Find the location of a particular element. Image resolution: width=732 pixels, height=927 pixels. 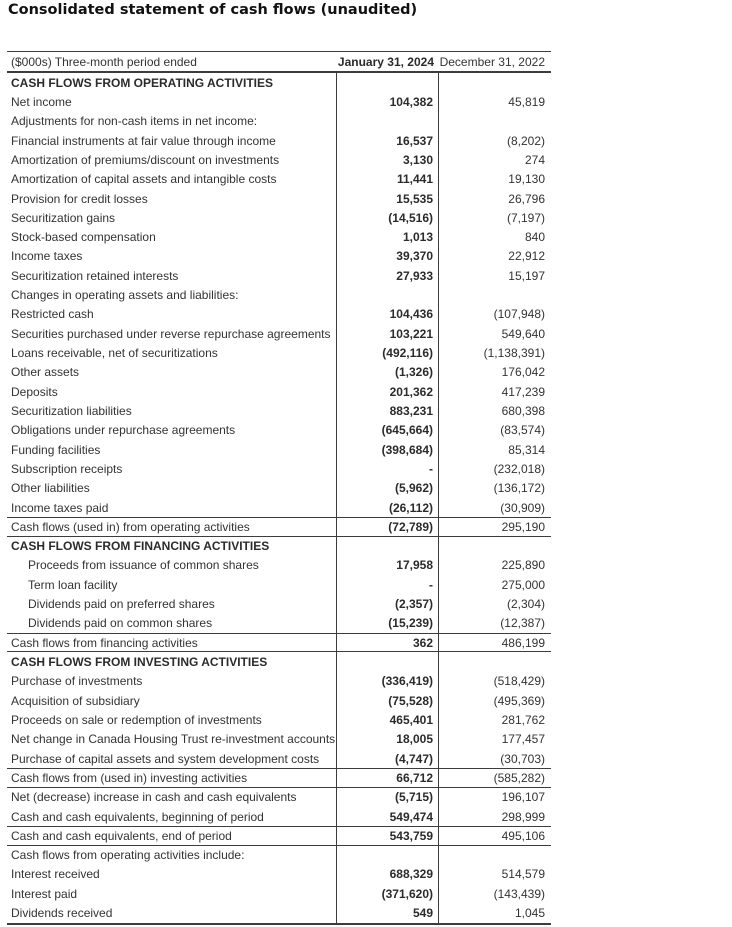

table-row: Term loan facility - 275,000 is located at coordinates (279, 585).